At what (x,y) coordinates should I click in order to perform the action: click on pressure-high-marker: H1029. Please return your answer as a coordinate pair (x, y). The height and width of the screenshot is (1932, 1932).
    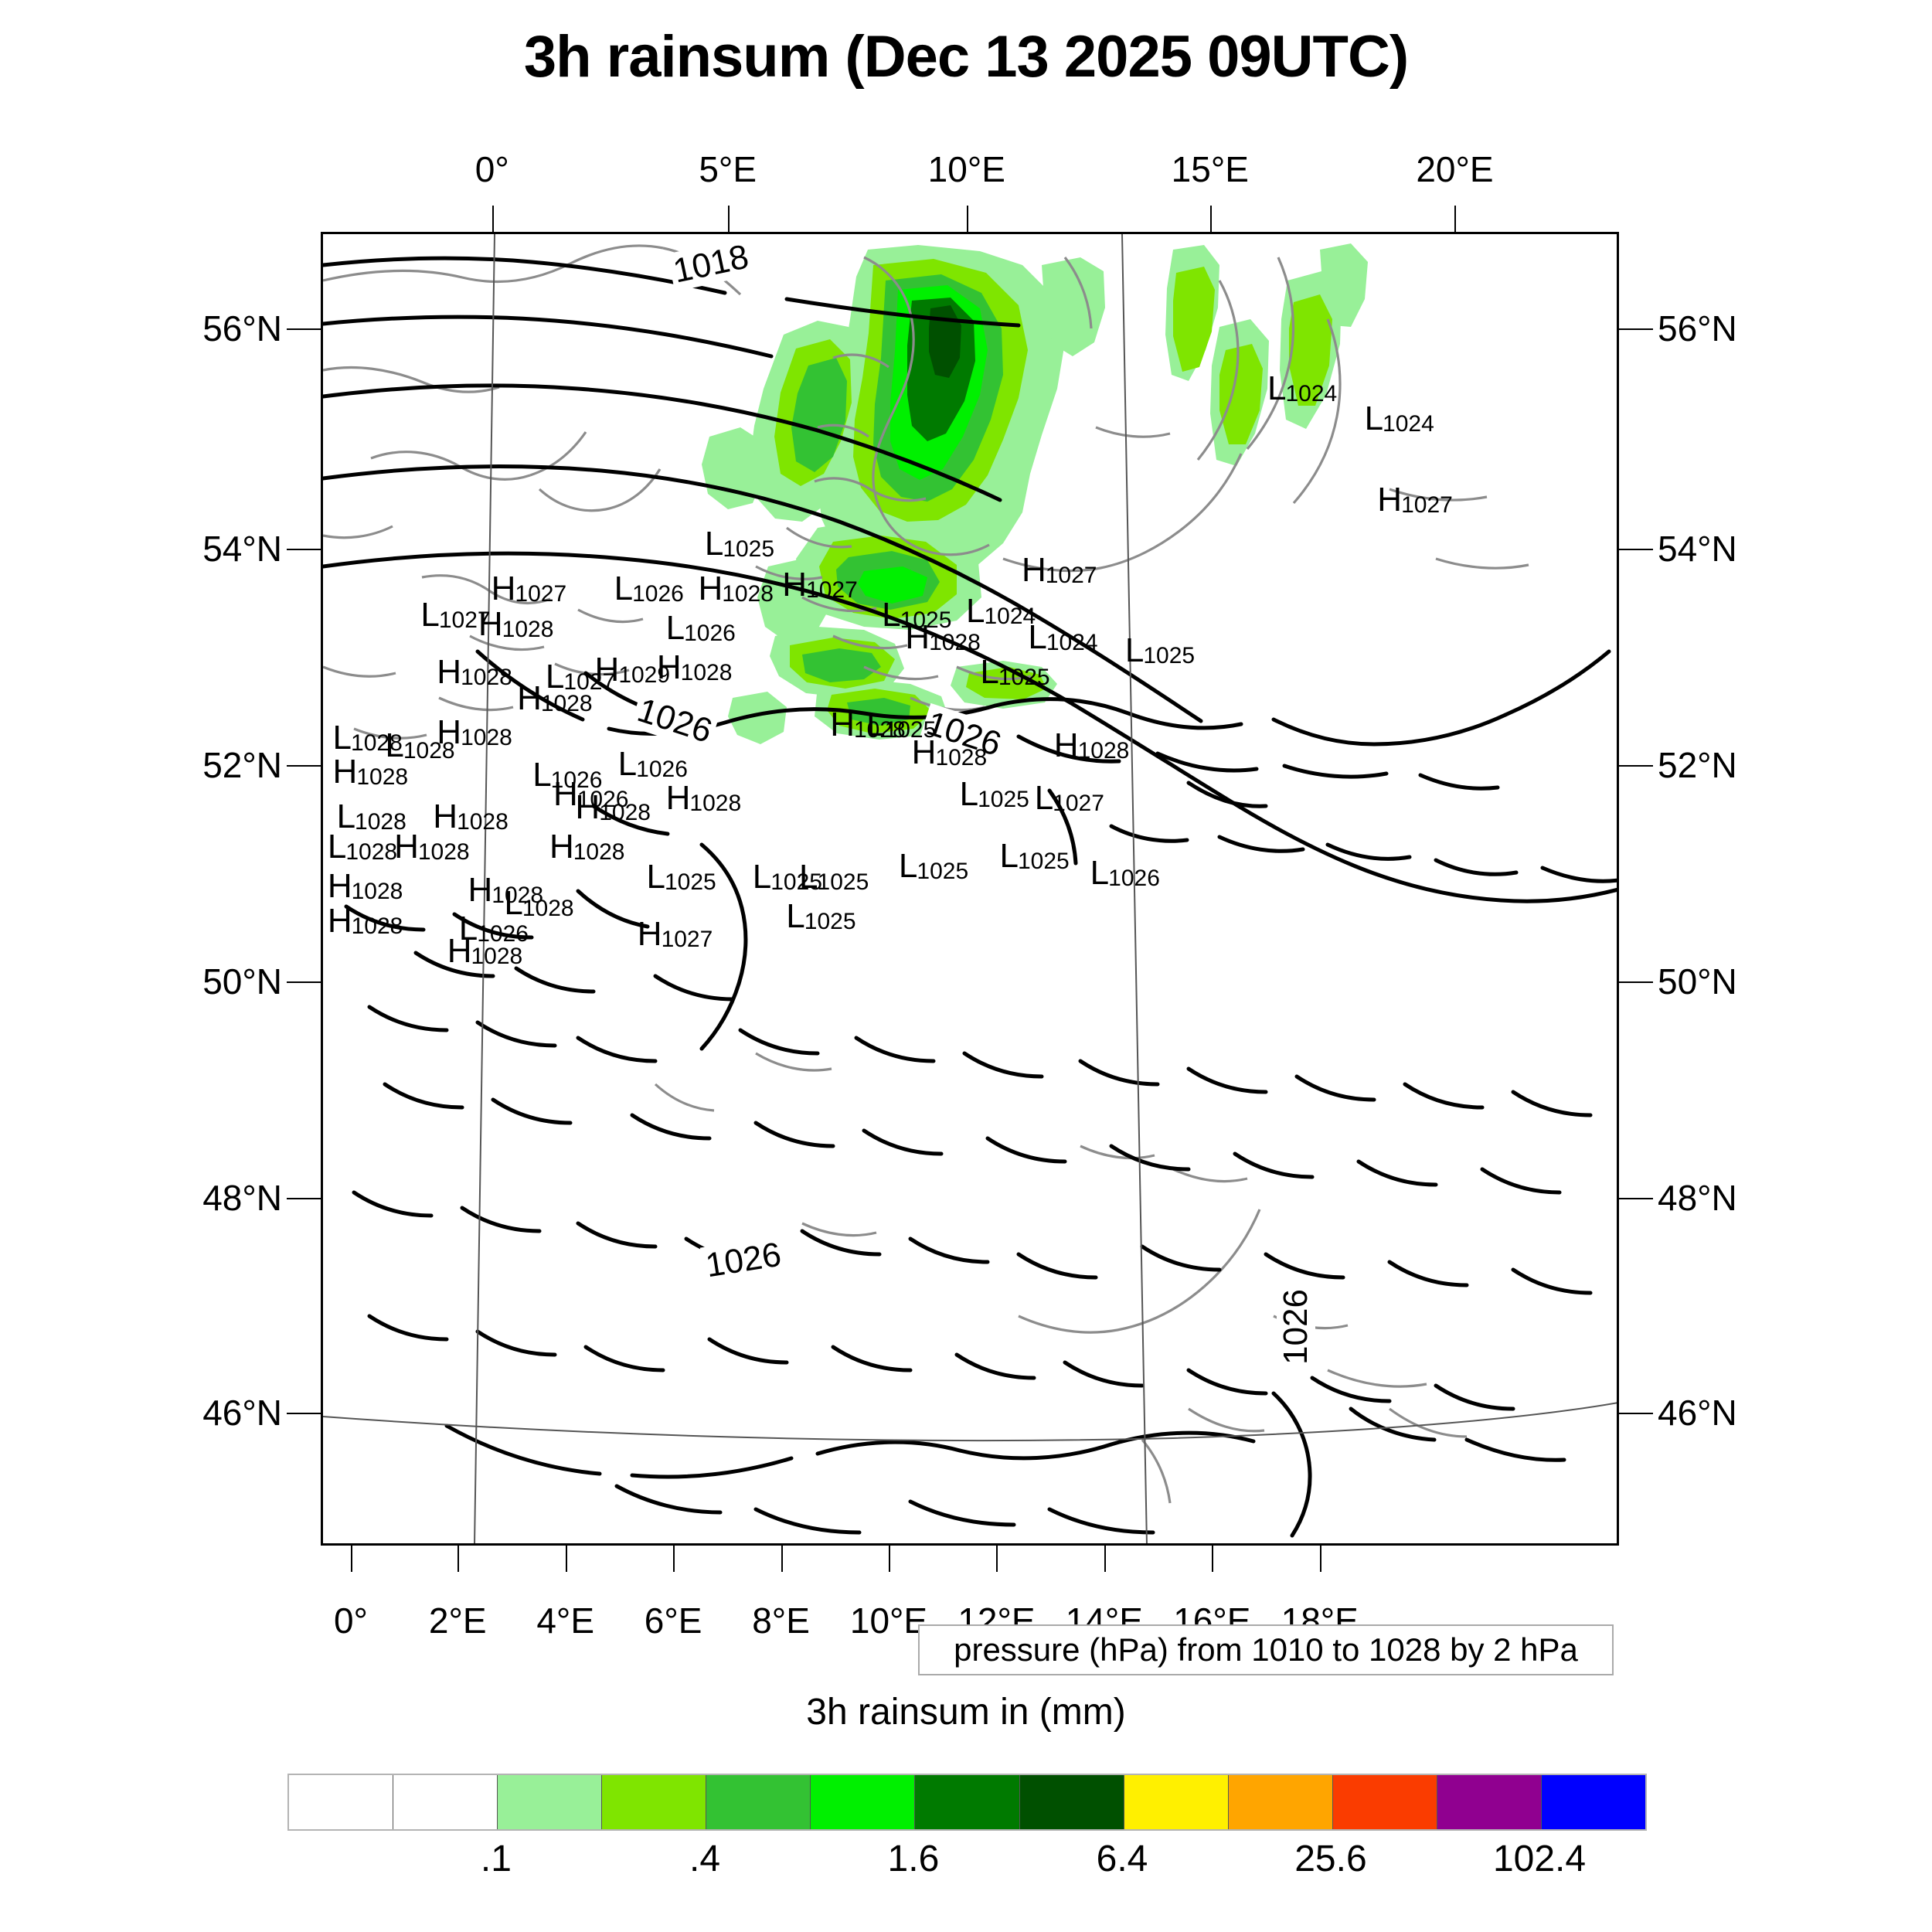
    Looking at the image, I should click on (633, 670).